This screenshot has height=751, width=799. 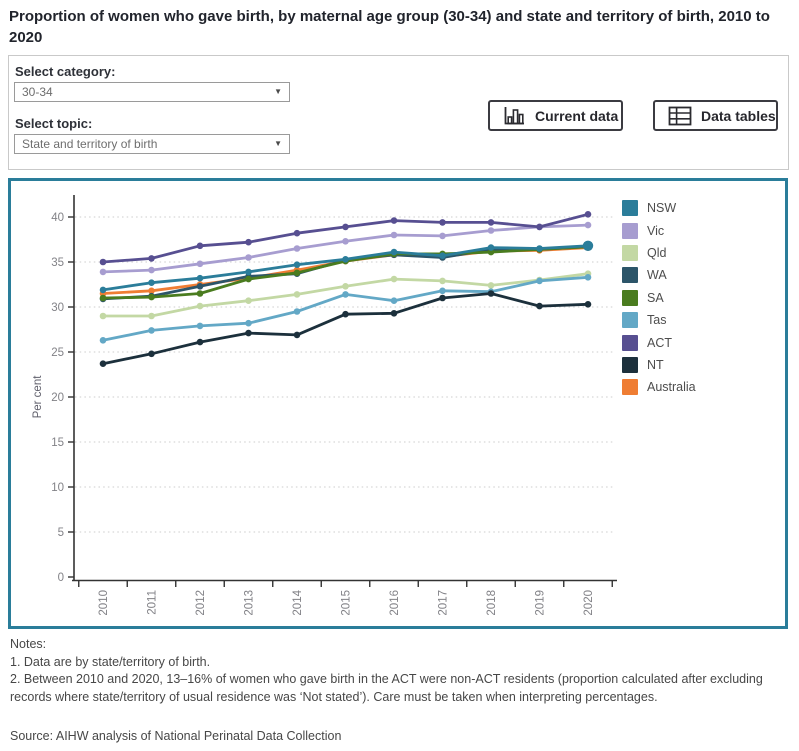 What do you see at coordinates (103, 272) in the screenshot?
I see `data-point-vic-2010` at bounding box center [103, 272].